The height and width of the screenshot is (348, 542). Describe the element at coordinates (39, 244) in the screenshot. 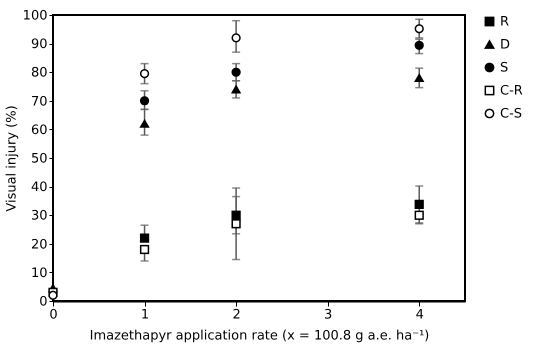

I see `y-tick-label: 20` at that location.